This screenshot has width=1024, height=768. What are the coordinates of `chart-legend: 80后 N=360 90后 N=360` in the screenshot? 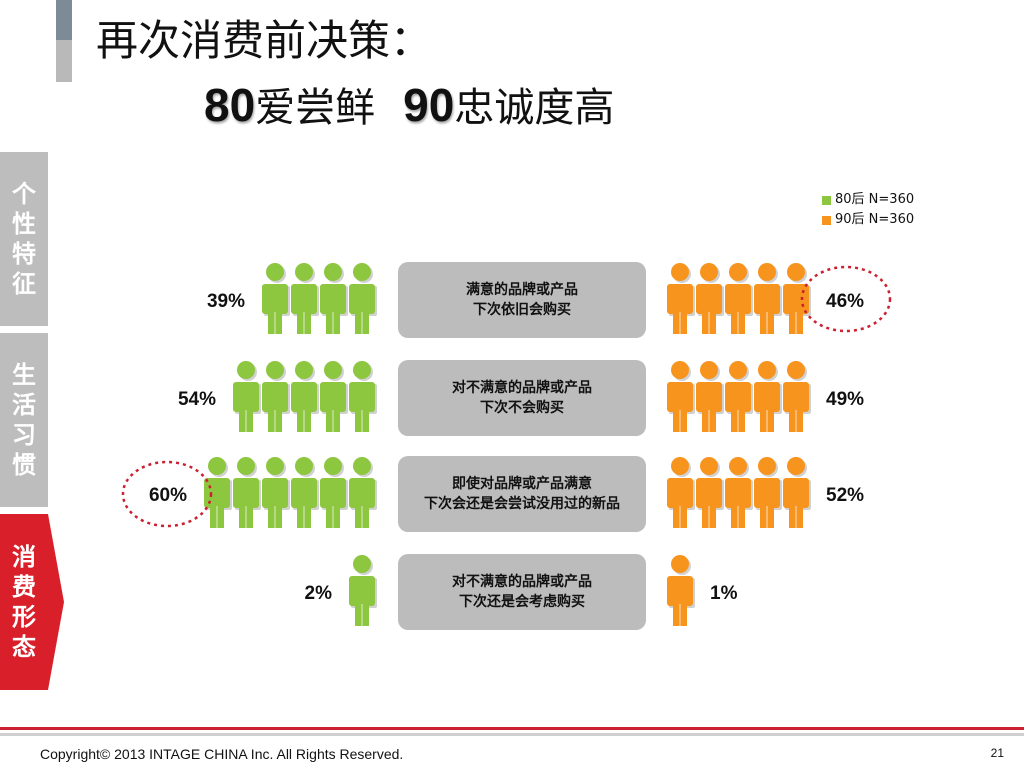 It's located at (868, 210).